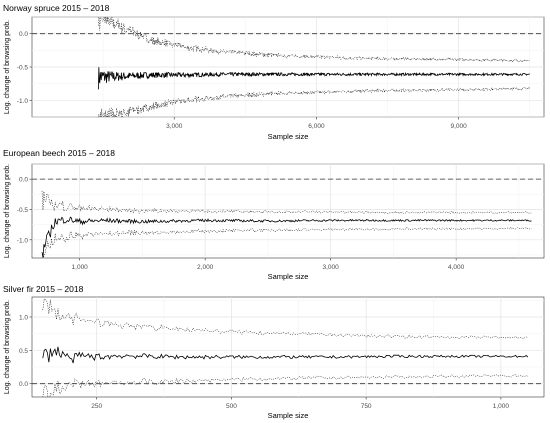 The height and width of the screenshot is (423, 550). I want to click on x-tick-label: 9,000, so click(459, 126).